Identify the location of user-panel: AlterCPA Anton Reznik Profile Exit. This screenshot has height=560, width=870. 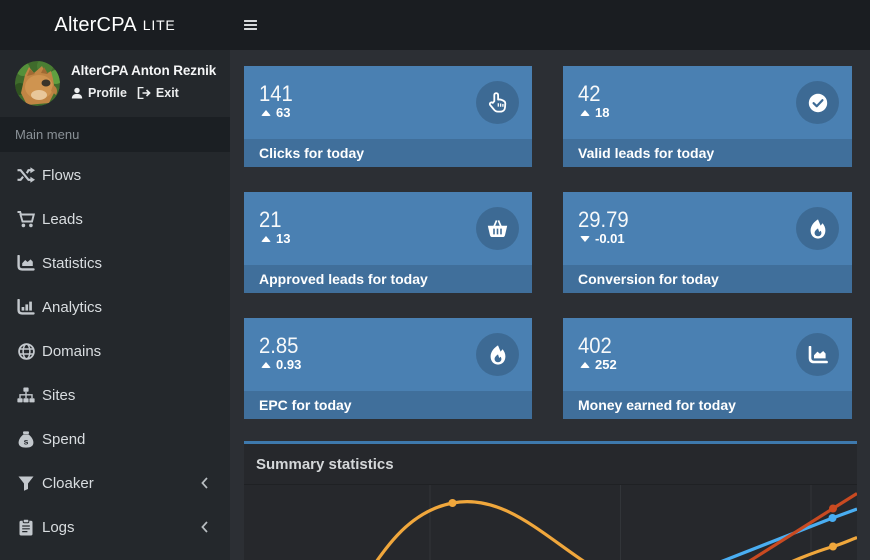
(115, 83).